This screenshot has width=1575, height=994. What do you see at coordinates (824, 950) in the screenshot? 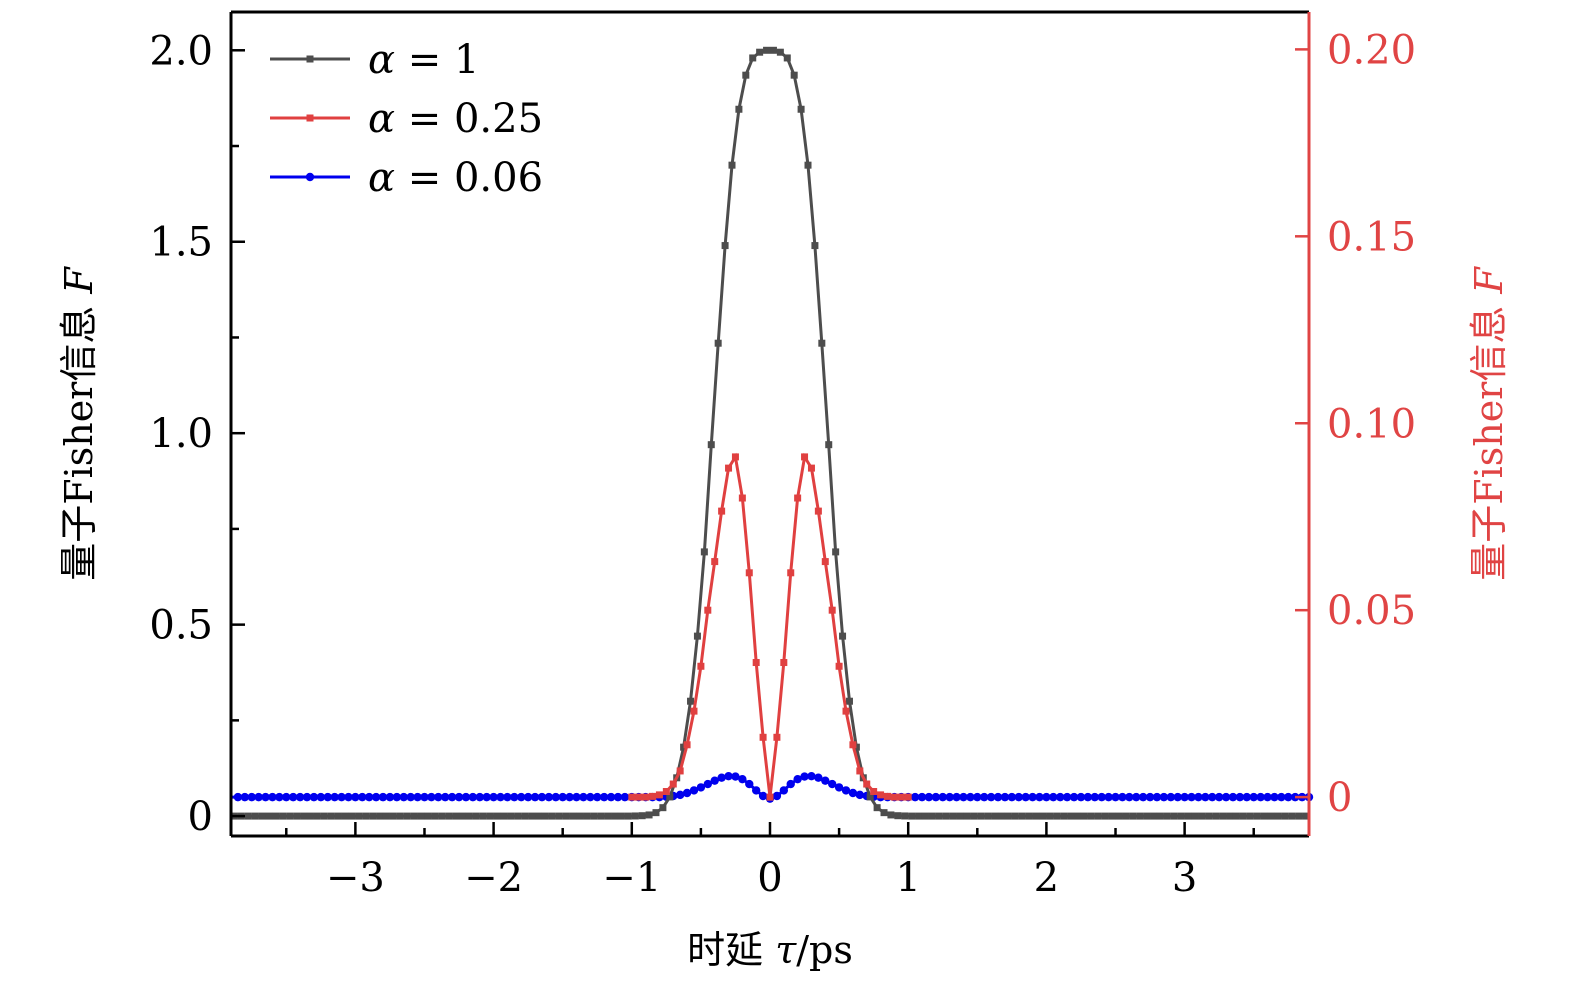
I see `x-axis-title-unit: /ps` at bounding box center [824, 950].